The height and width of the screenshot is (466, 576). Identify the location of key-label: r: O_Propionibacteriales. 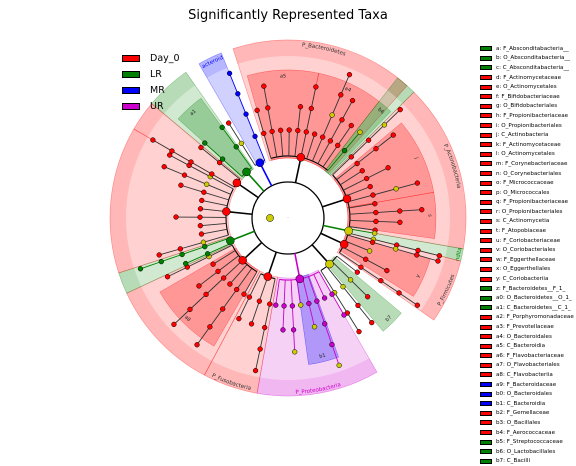
(529, 212).